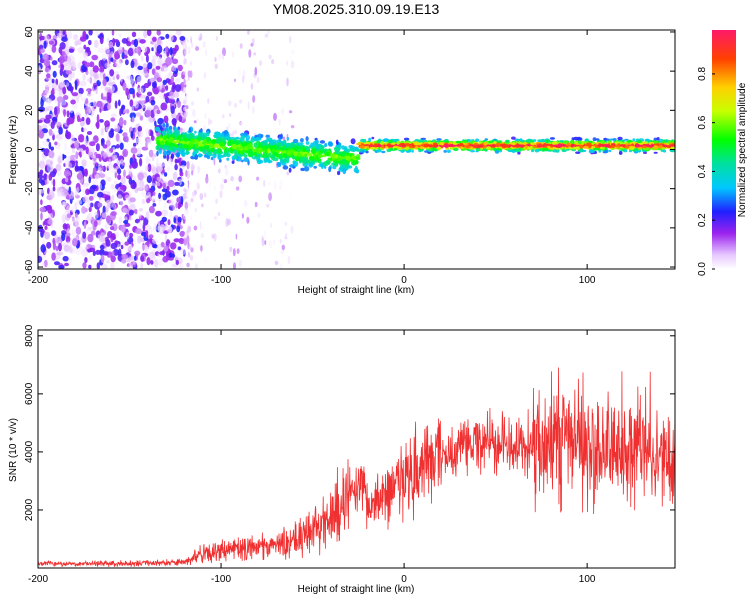 The height and width of the screenshot is (600, 750). What do you see at coordinates (702, 74) in the screenshot?
I see `colorbar-tick-label: 0.8` at bounding box center [702, 74].